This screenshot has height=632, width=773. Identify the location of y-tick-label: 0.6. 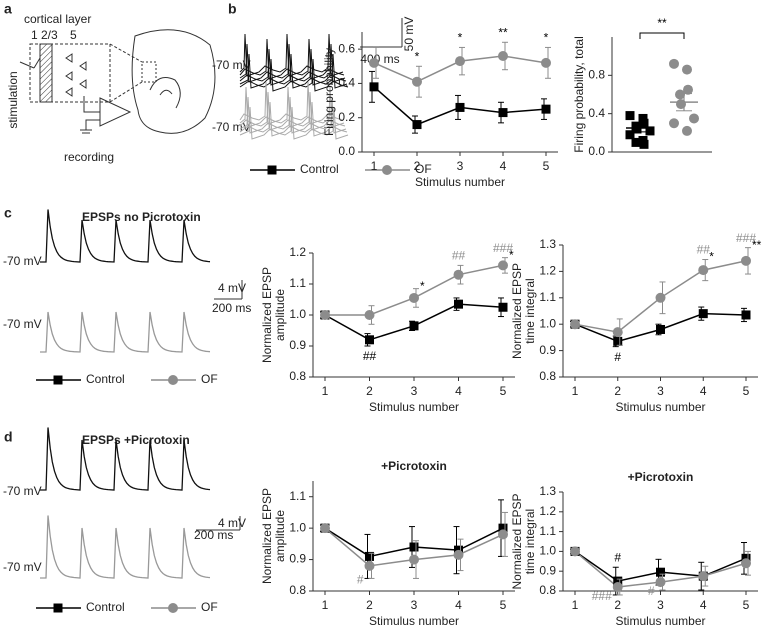
(346, 48).